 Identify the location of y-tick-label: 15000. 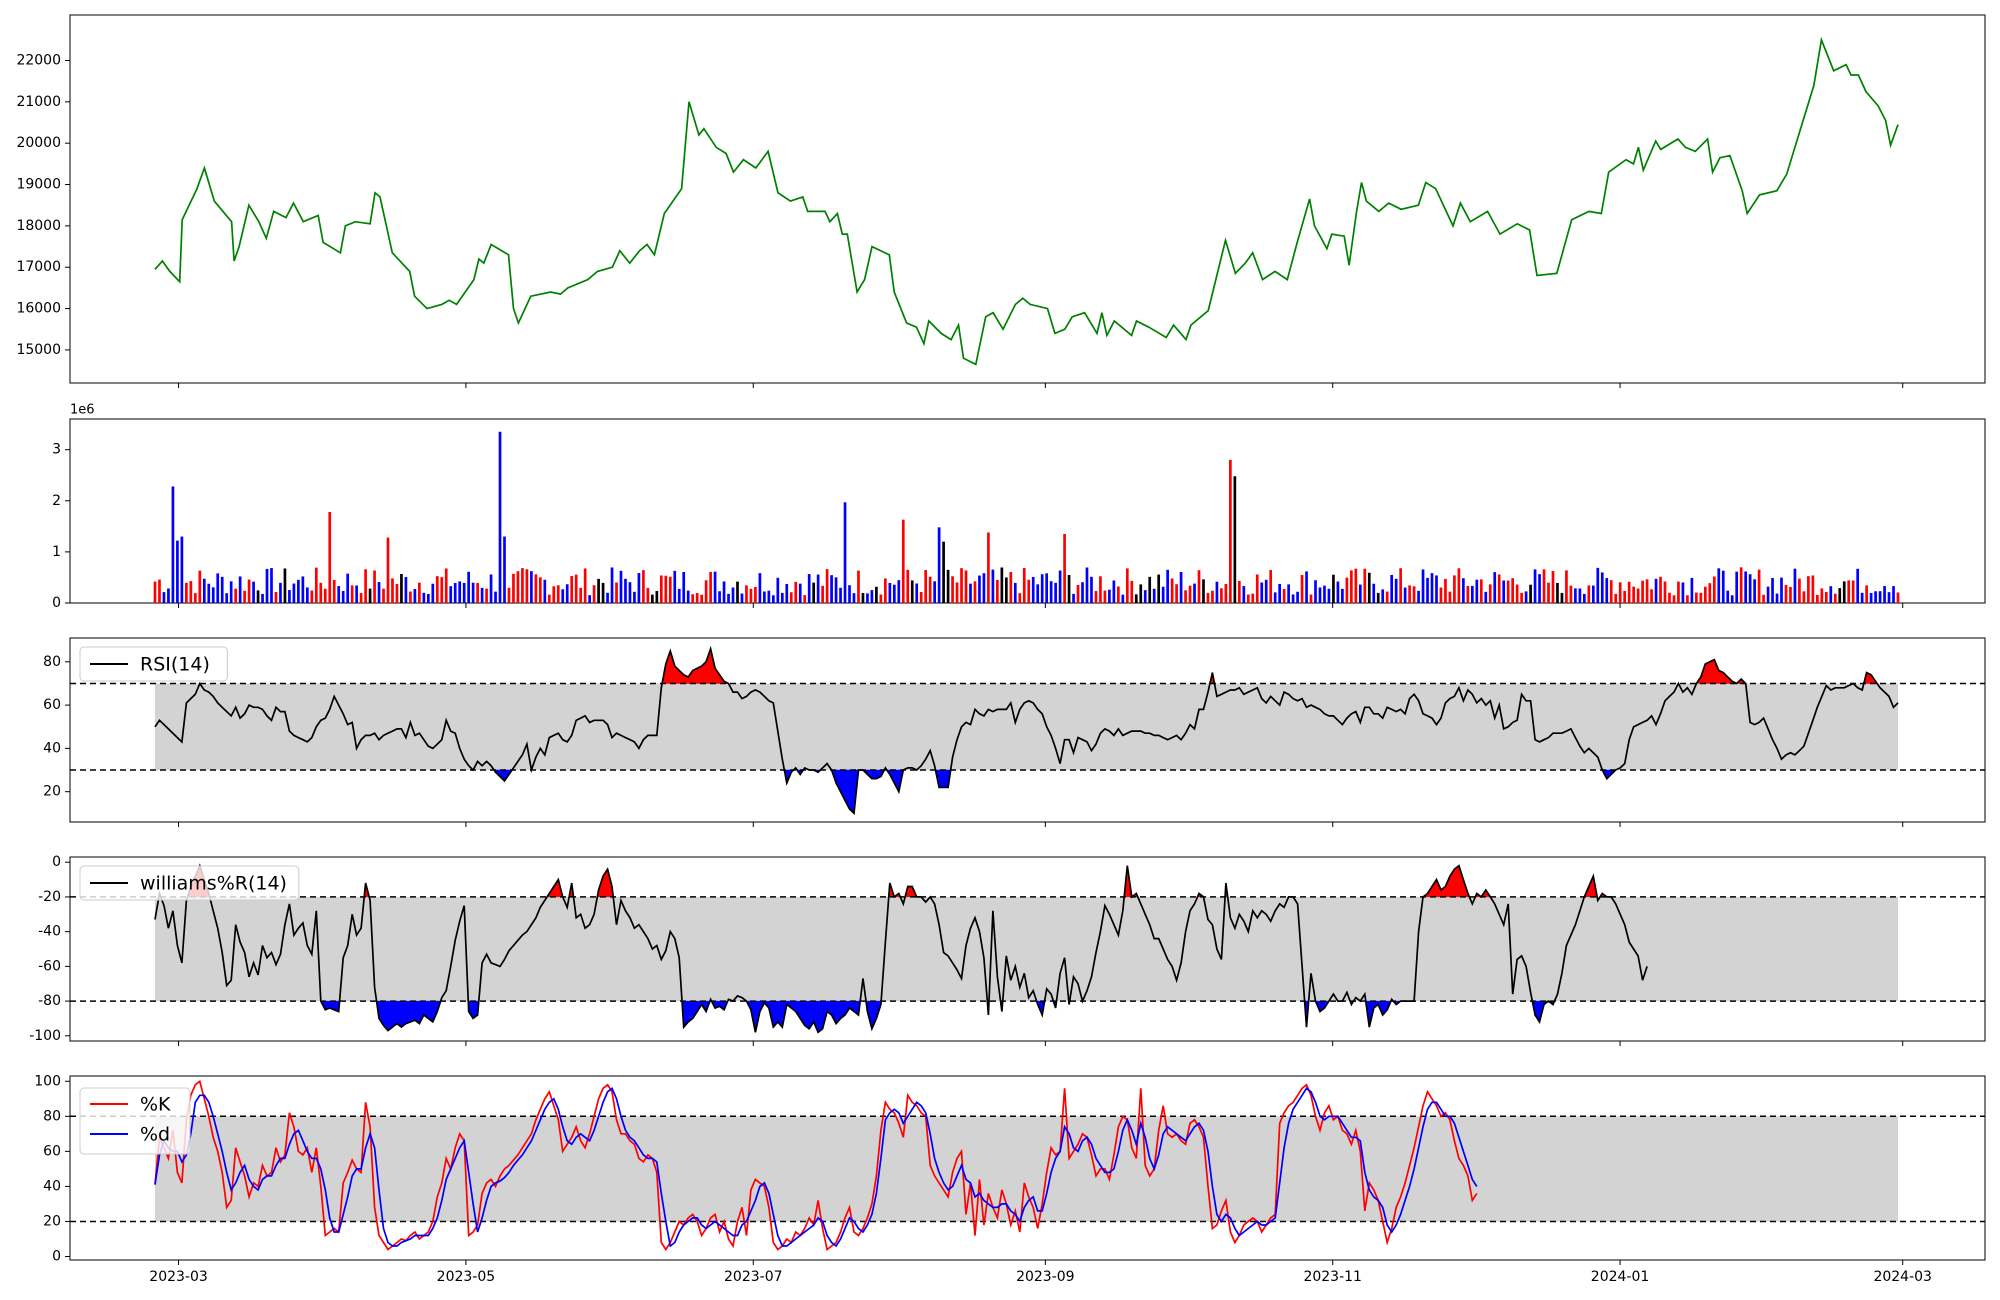
(38, 350).